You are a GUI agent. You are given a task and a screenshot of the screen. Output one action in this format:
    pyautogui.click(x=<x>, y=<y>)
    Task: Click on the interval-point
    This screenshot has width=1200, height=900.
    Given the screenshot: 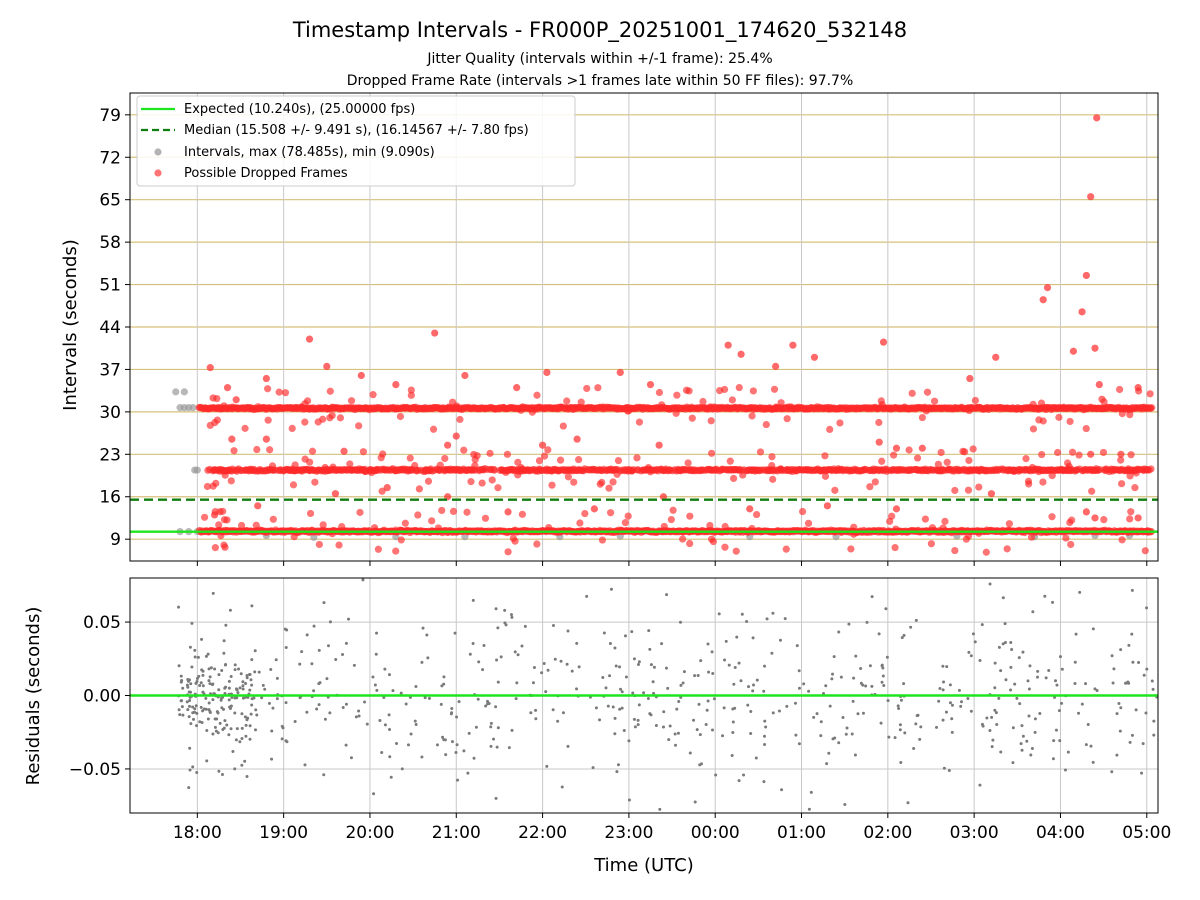 What is the action you would take?
    pyautogui.click(x=197, y=470)
    